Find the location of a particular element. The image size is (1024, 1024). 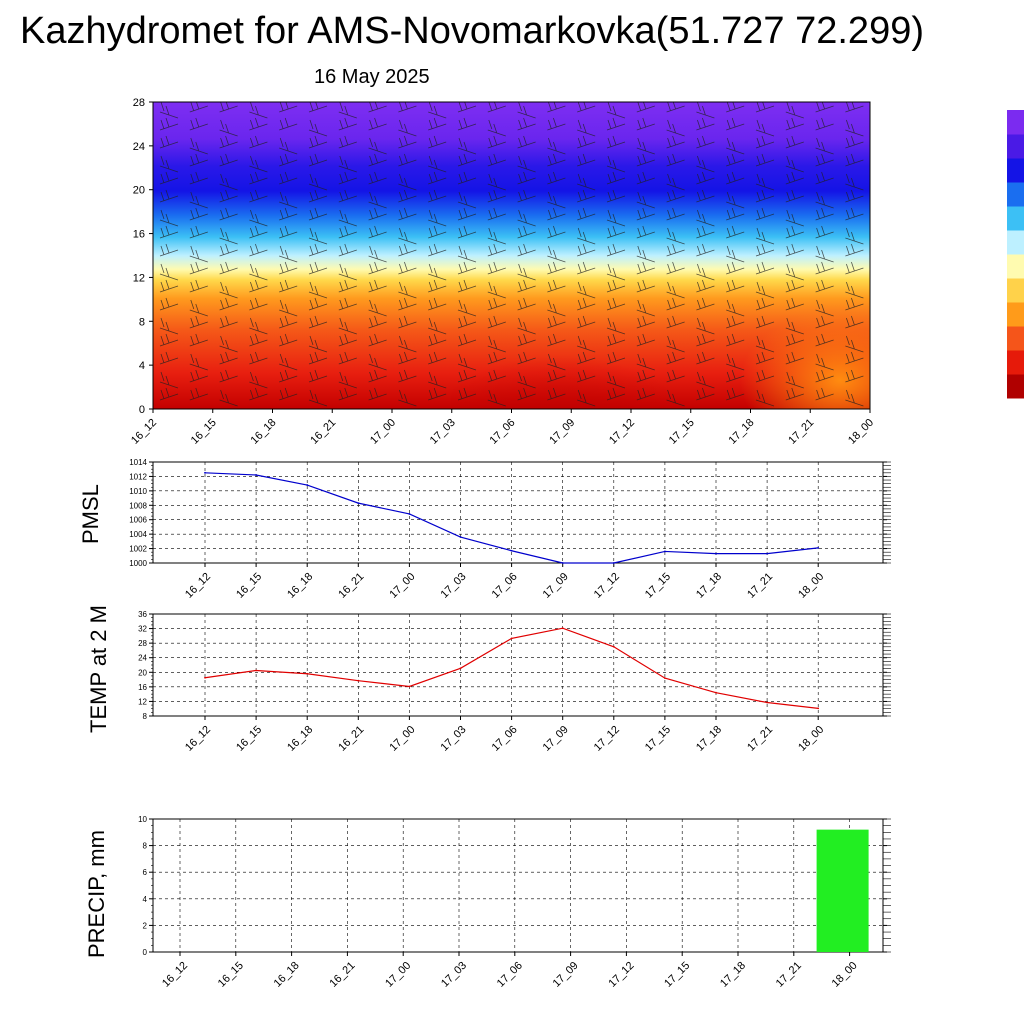

plot-frame is located at coordinates (518, 665).